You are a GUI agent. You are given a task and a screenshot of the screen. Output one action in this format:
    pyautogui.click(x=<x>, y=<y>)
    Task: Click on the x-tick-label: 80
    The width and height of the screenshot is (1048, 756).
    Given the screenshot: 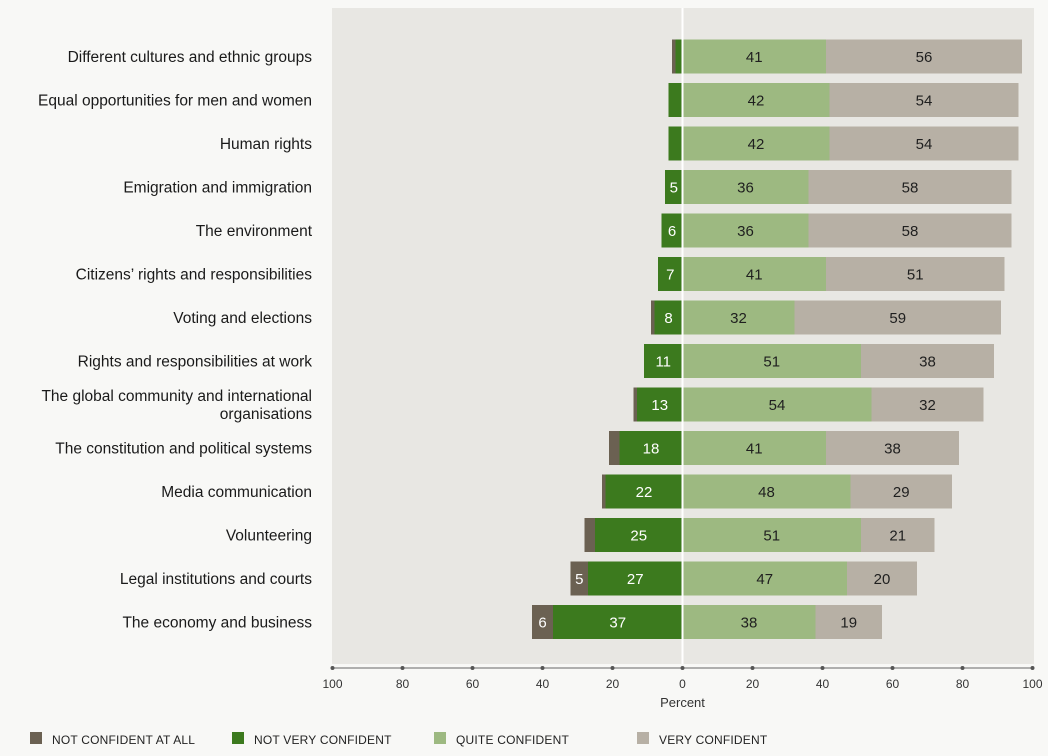 What is the action you would take?
    pyautogui.click(x=963, y=684)
    